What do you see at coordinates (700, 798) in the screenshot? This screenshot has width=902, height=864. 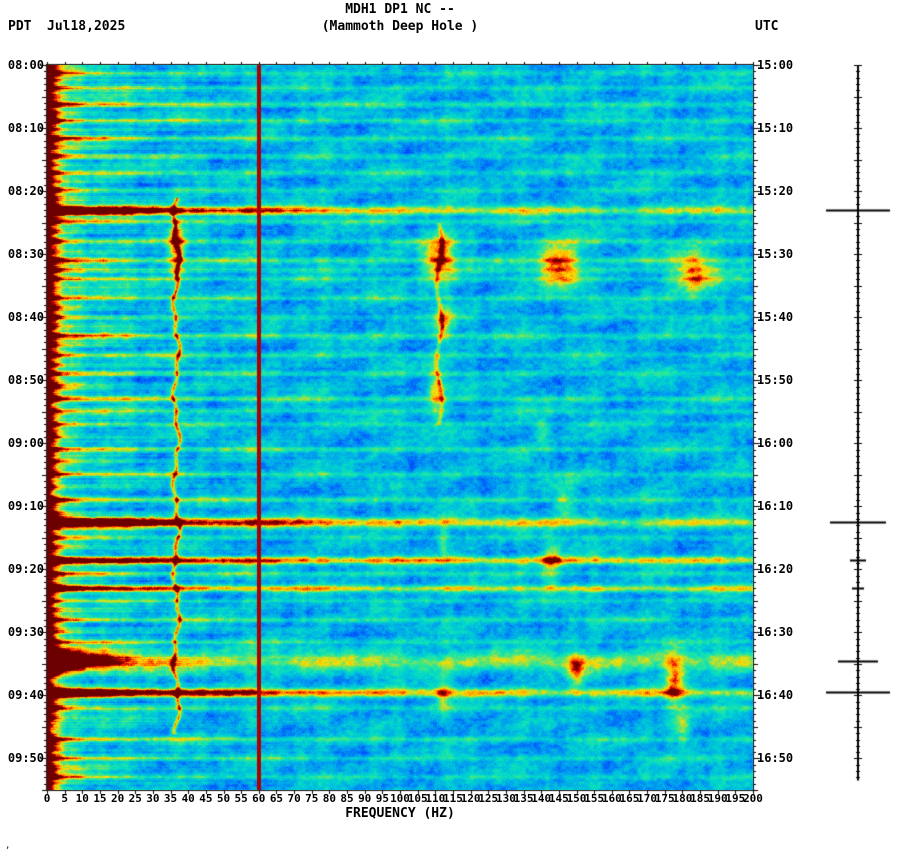 I see `freq-tick-label: 185` at bounding box center [700, 798].